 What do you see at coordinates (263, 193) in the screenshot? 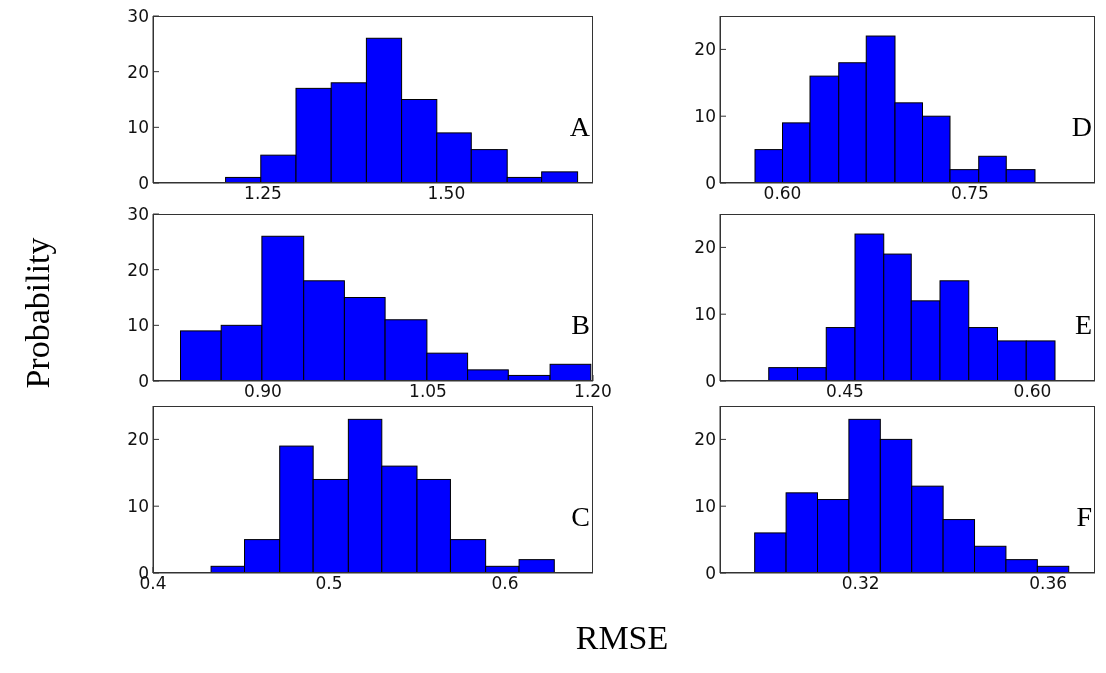
I see `x-tick-label: 1.25` at bounding box center [263, 193].